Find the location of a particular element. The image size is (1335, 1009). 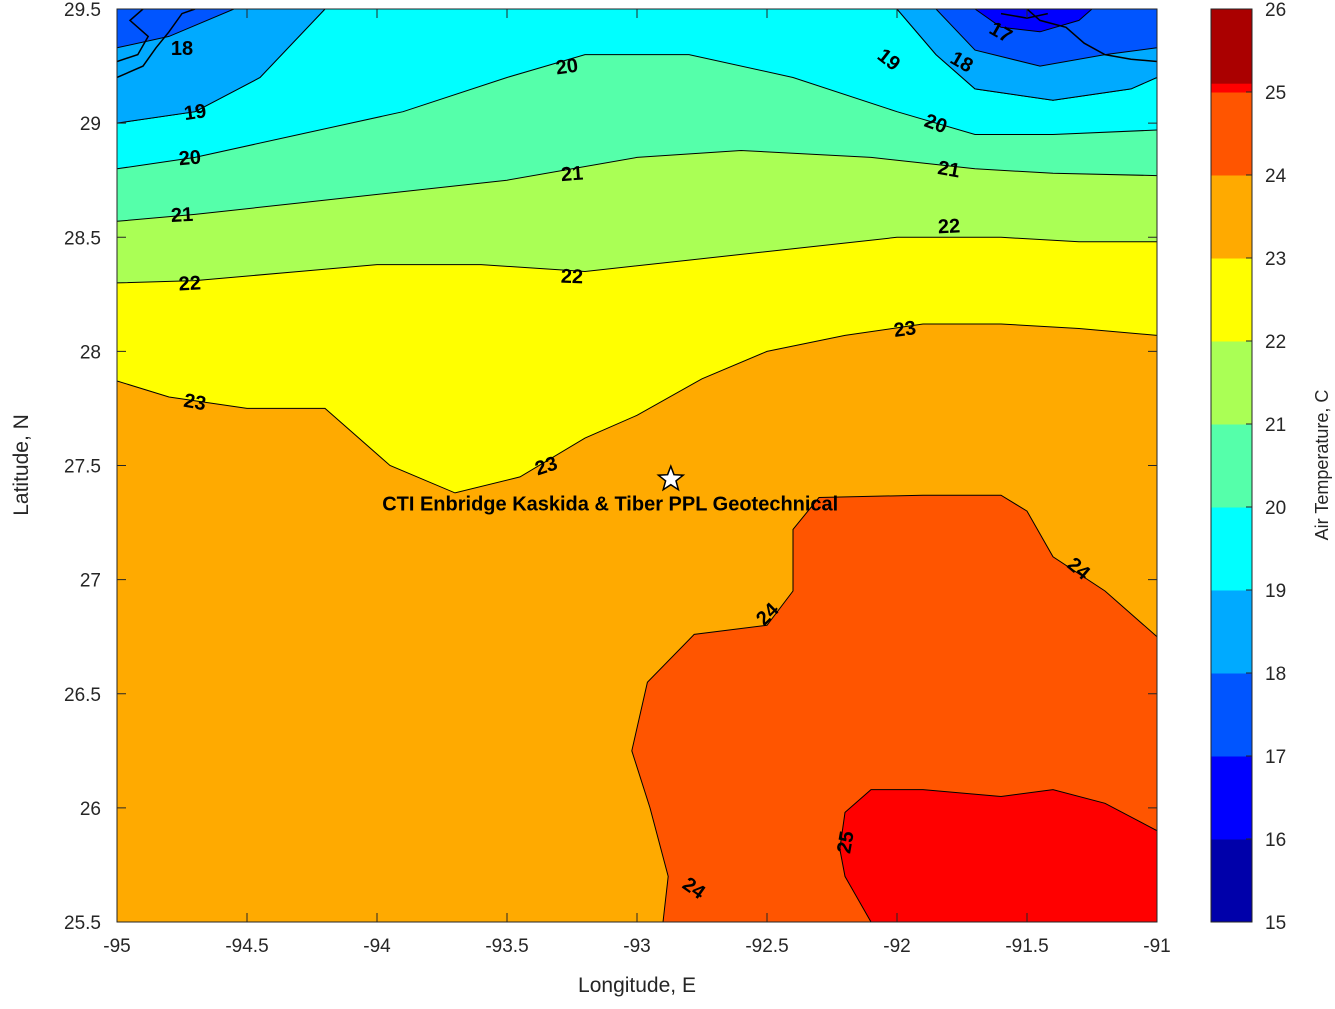

x-axis-label: Longitude, E is located at coordinates (637, 985).